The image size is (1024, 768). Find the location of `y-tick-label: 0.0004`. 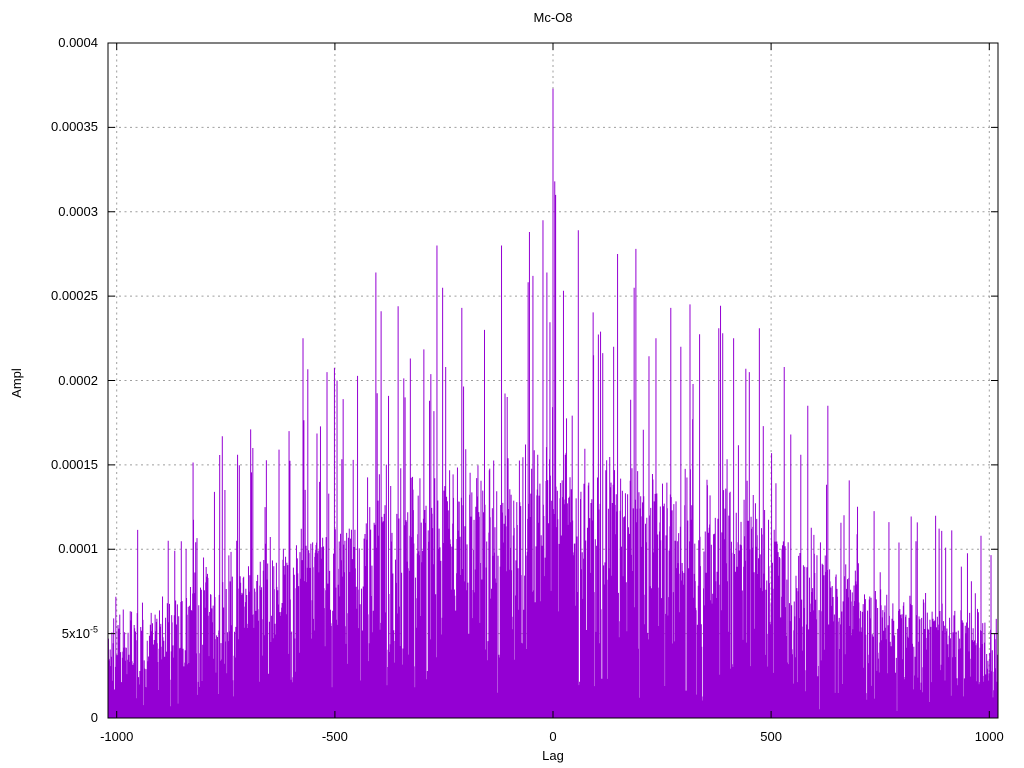

y-tick-label: 0.0004 is located at coordinates (78, 42).